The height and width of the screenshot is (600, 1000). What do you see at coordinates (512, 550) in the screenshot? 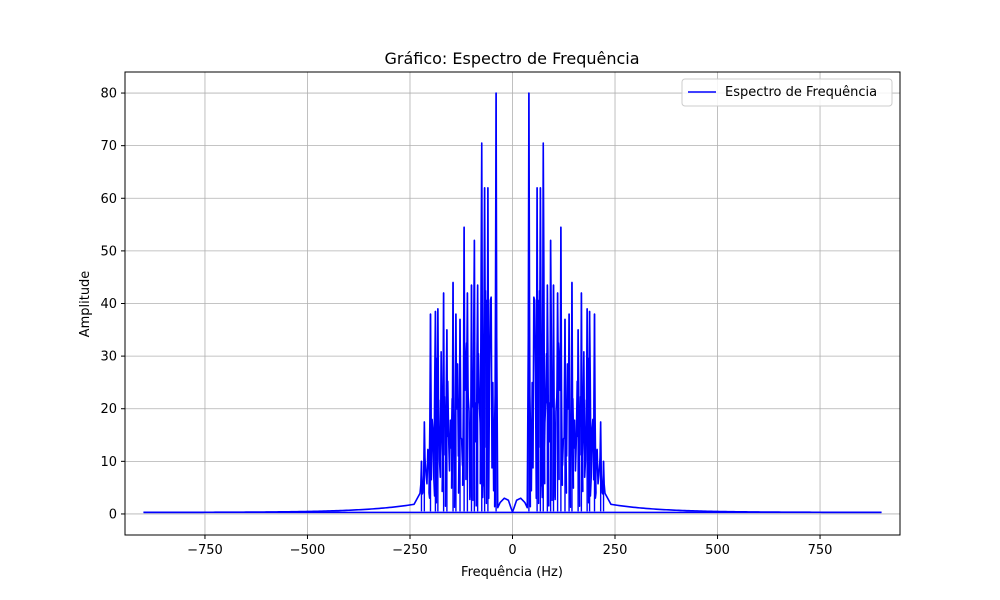
I see `x-tick-label: 0` at bounding box center [512, 550].